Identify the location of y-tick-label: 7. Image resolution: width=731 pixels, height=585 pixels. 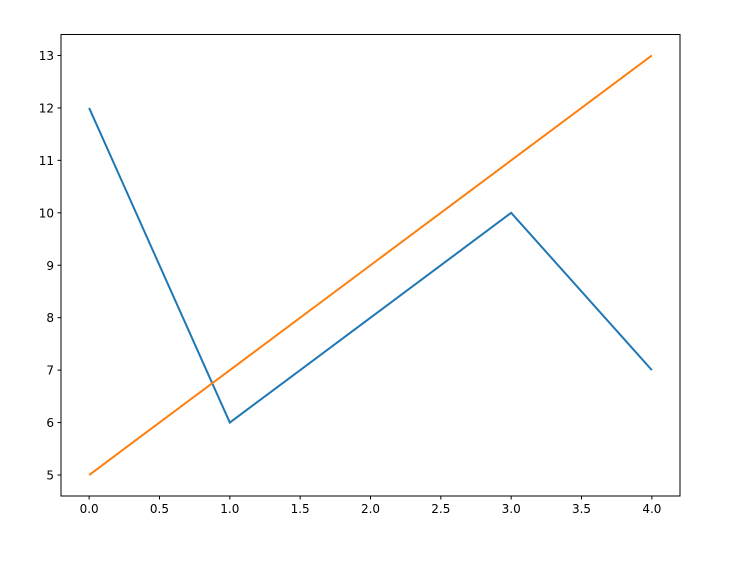
(50, 371).